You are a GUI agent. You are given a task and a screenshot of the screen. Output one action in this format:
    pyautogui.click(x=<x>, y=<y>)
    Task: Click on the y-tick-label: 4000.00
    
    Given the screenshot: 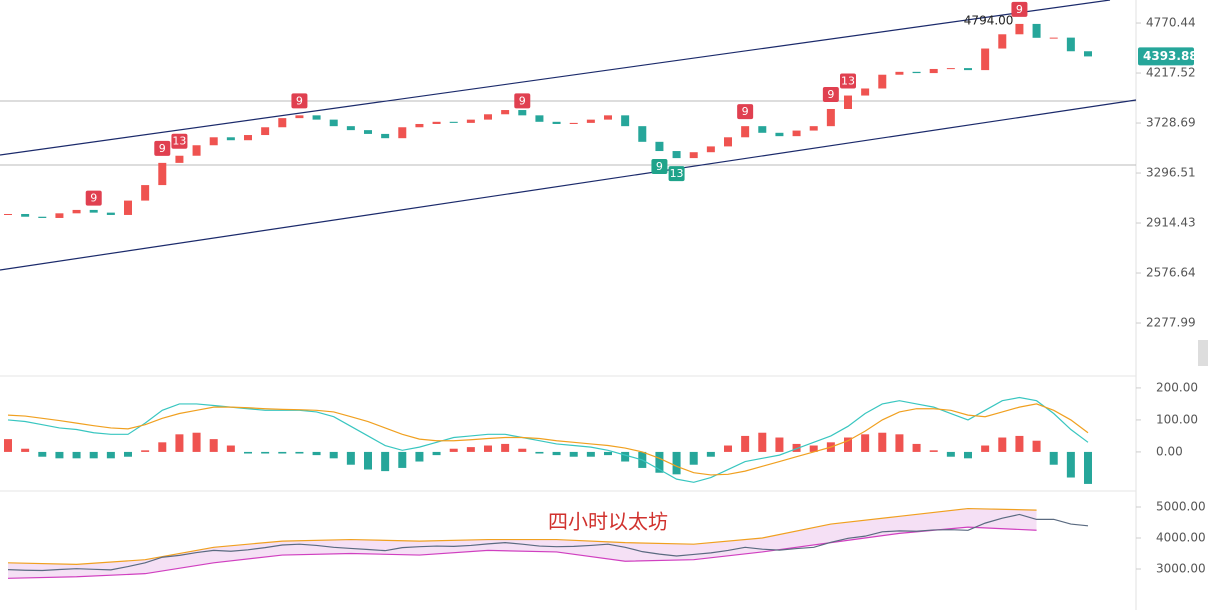 What is the action you would take?
    pyautogui.click(x=1181, y=538)
    